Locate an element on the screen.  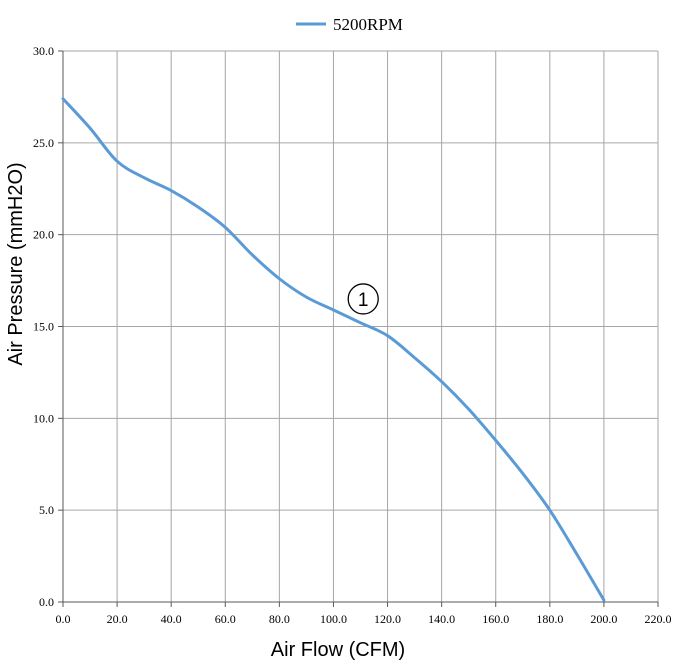
y-tick-label: 5.0 is located at coordinates (46, 510).